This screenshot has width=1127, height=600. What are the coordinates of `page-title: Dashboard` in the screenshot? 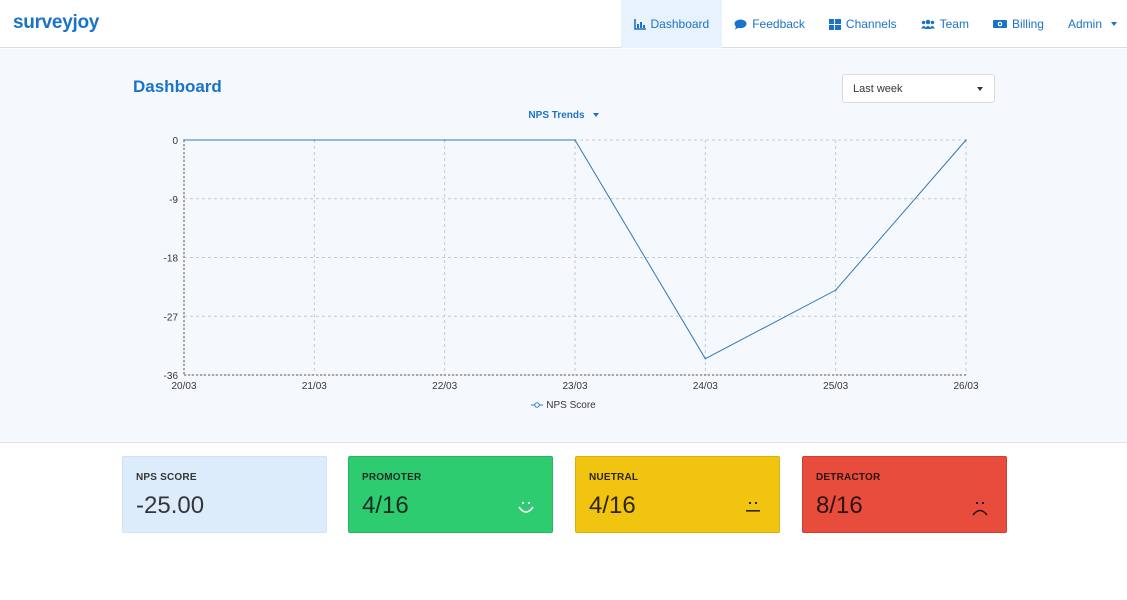 It's located at (177, 86).